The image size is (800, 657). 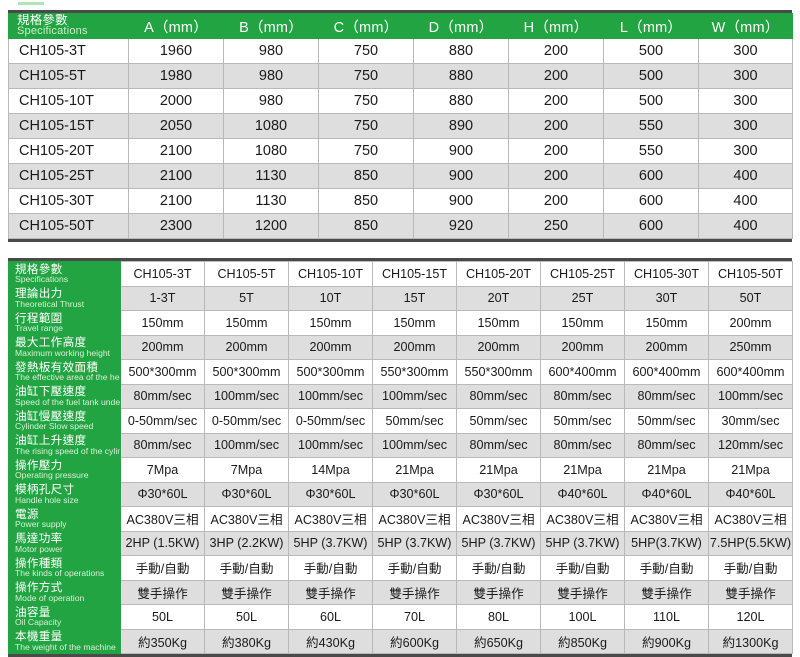 What do you see at coordinates (400, 11) in the screenshot?
I see `dimension-table-top-rule` at bounding box center [400, 11].